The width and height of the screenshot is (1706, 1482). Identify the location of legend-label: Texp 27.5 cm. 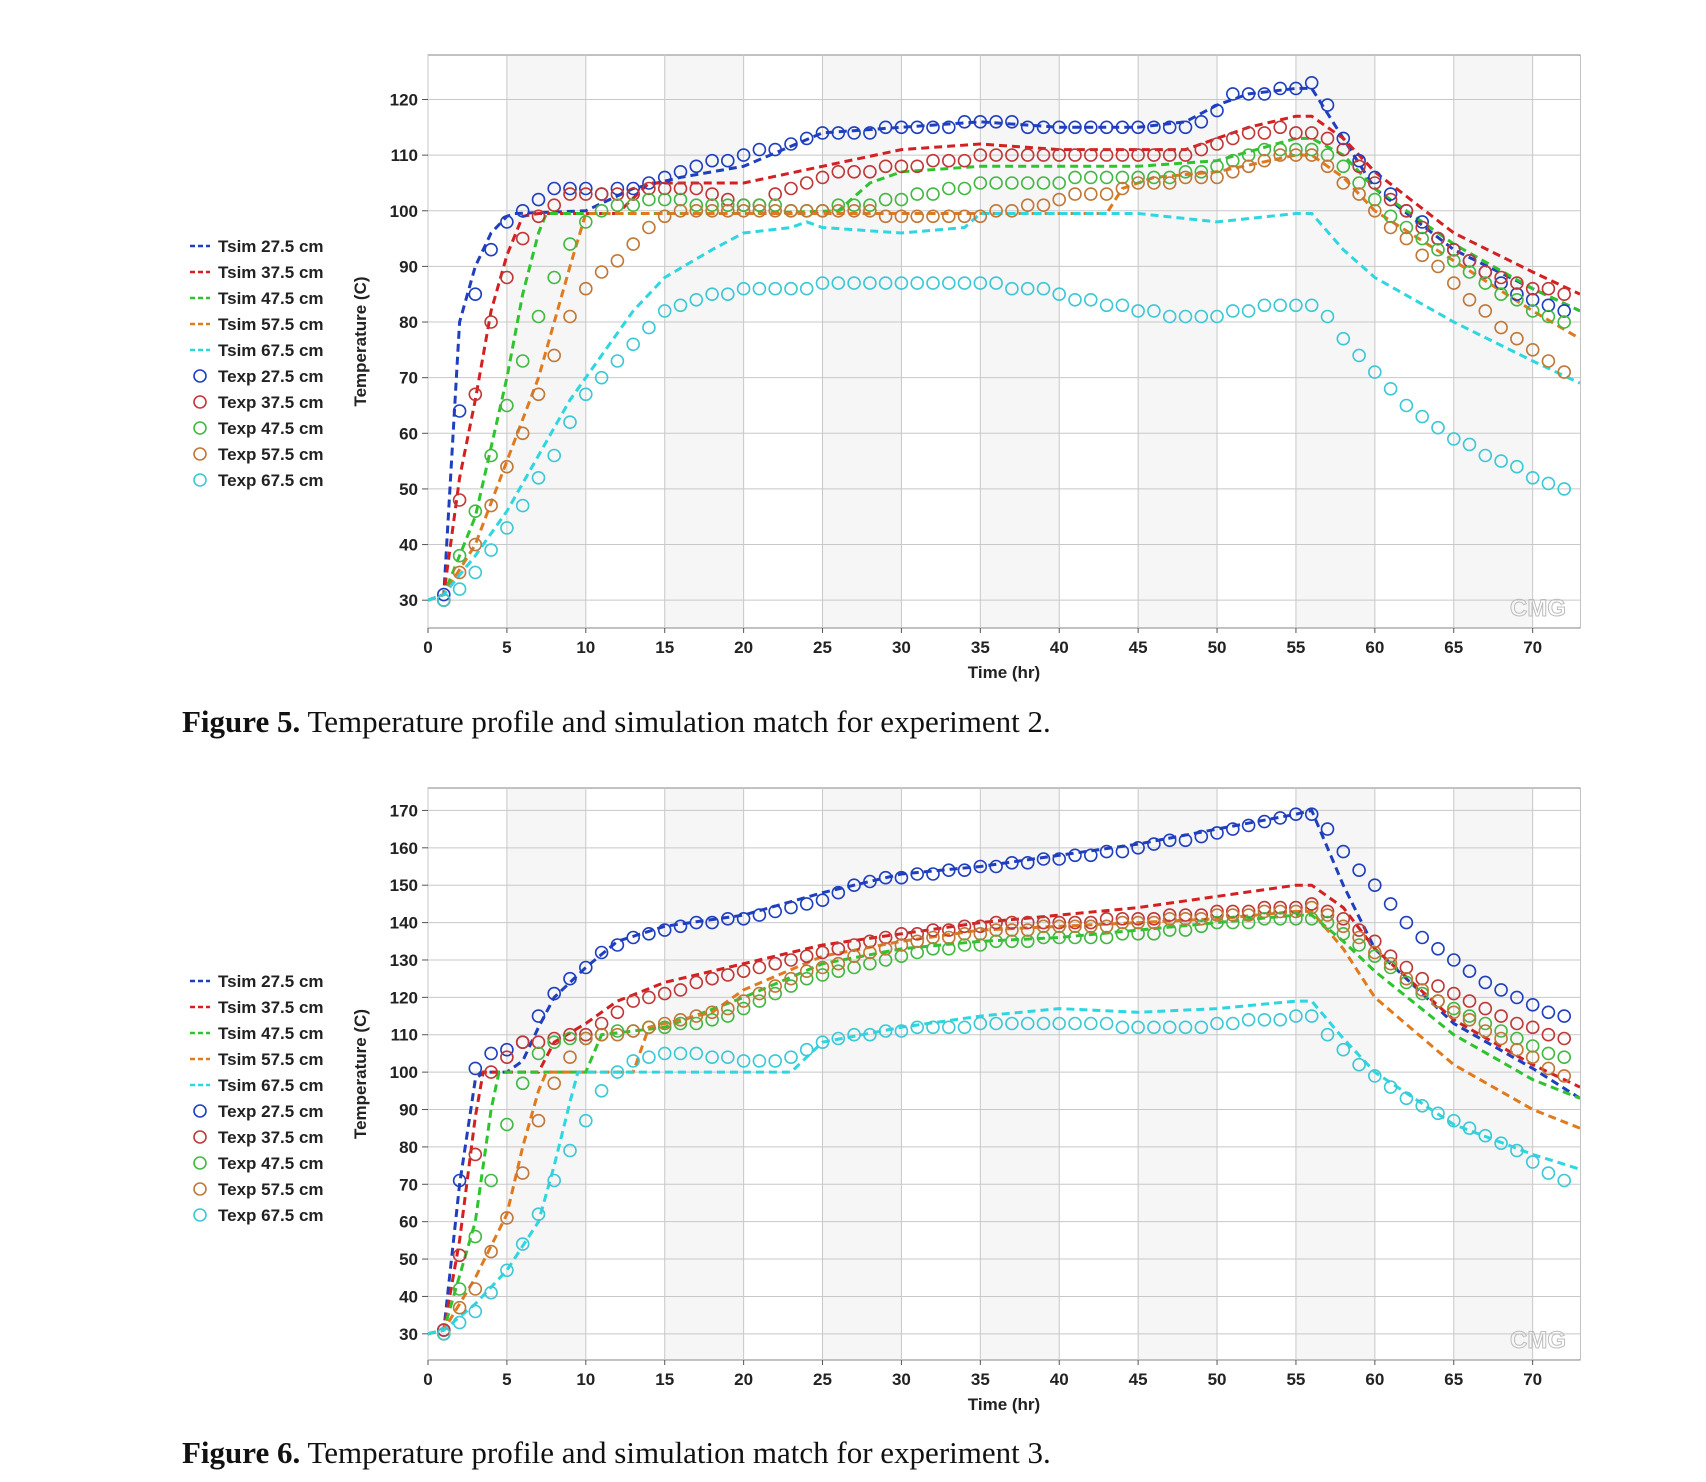
(271, 1111).